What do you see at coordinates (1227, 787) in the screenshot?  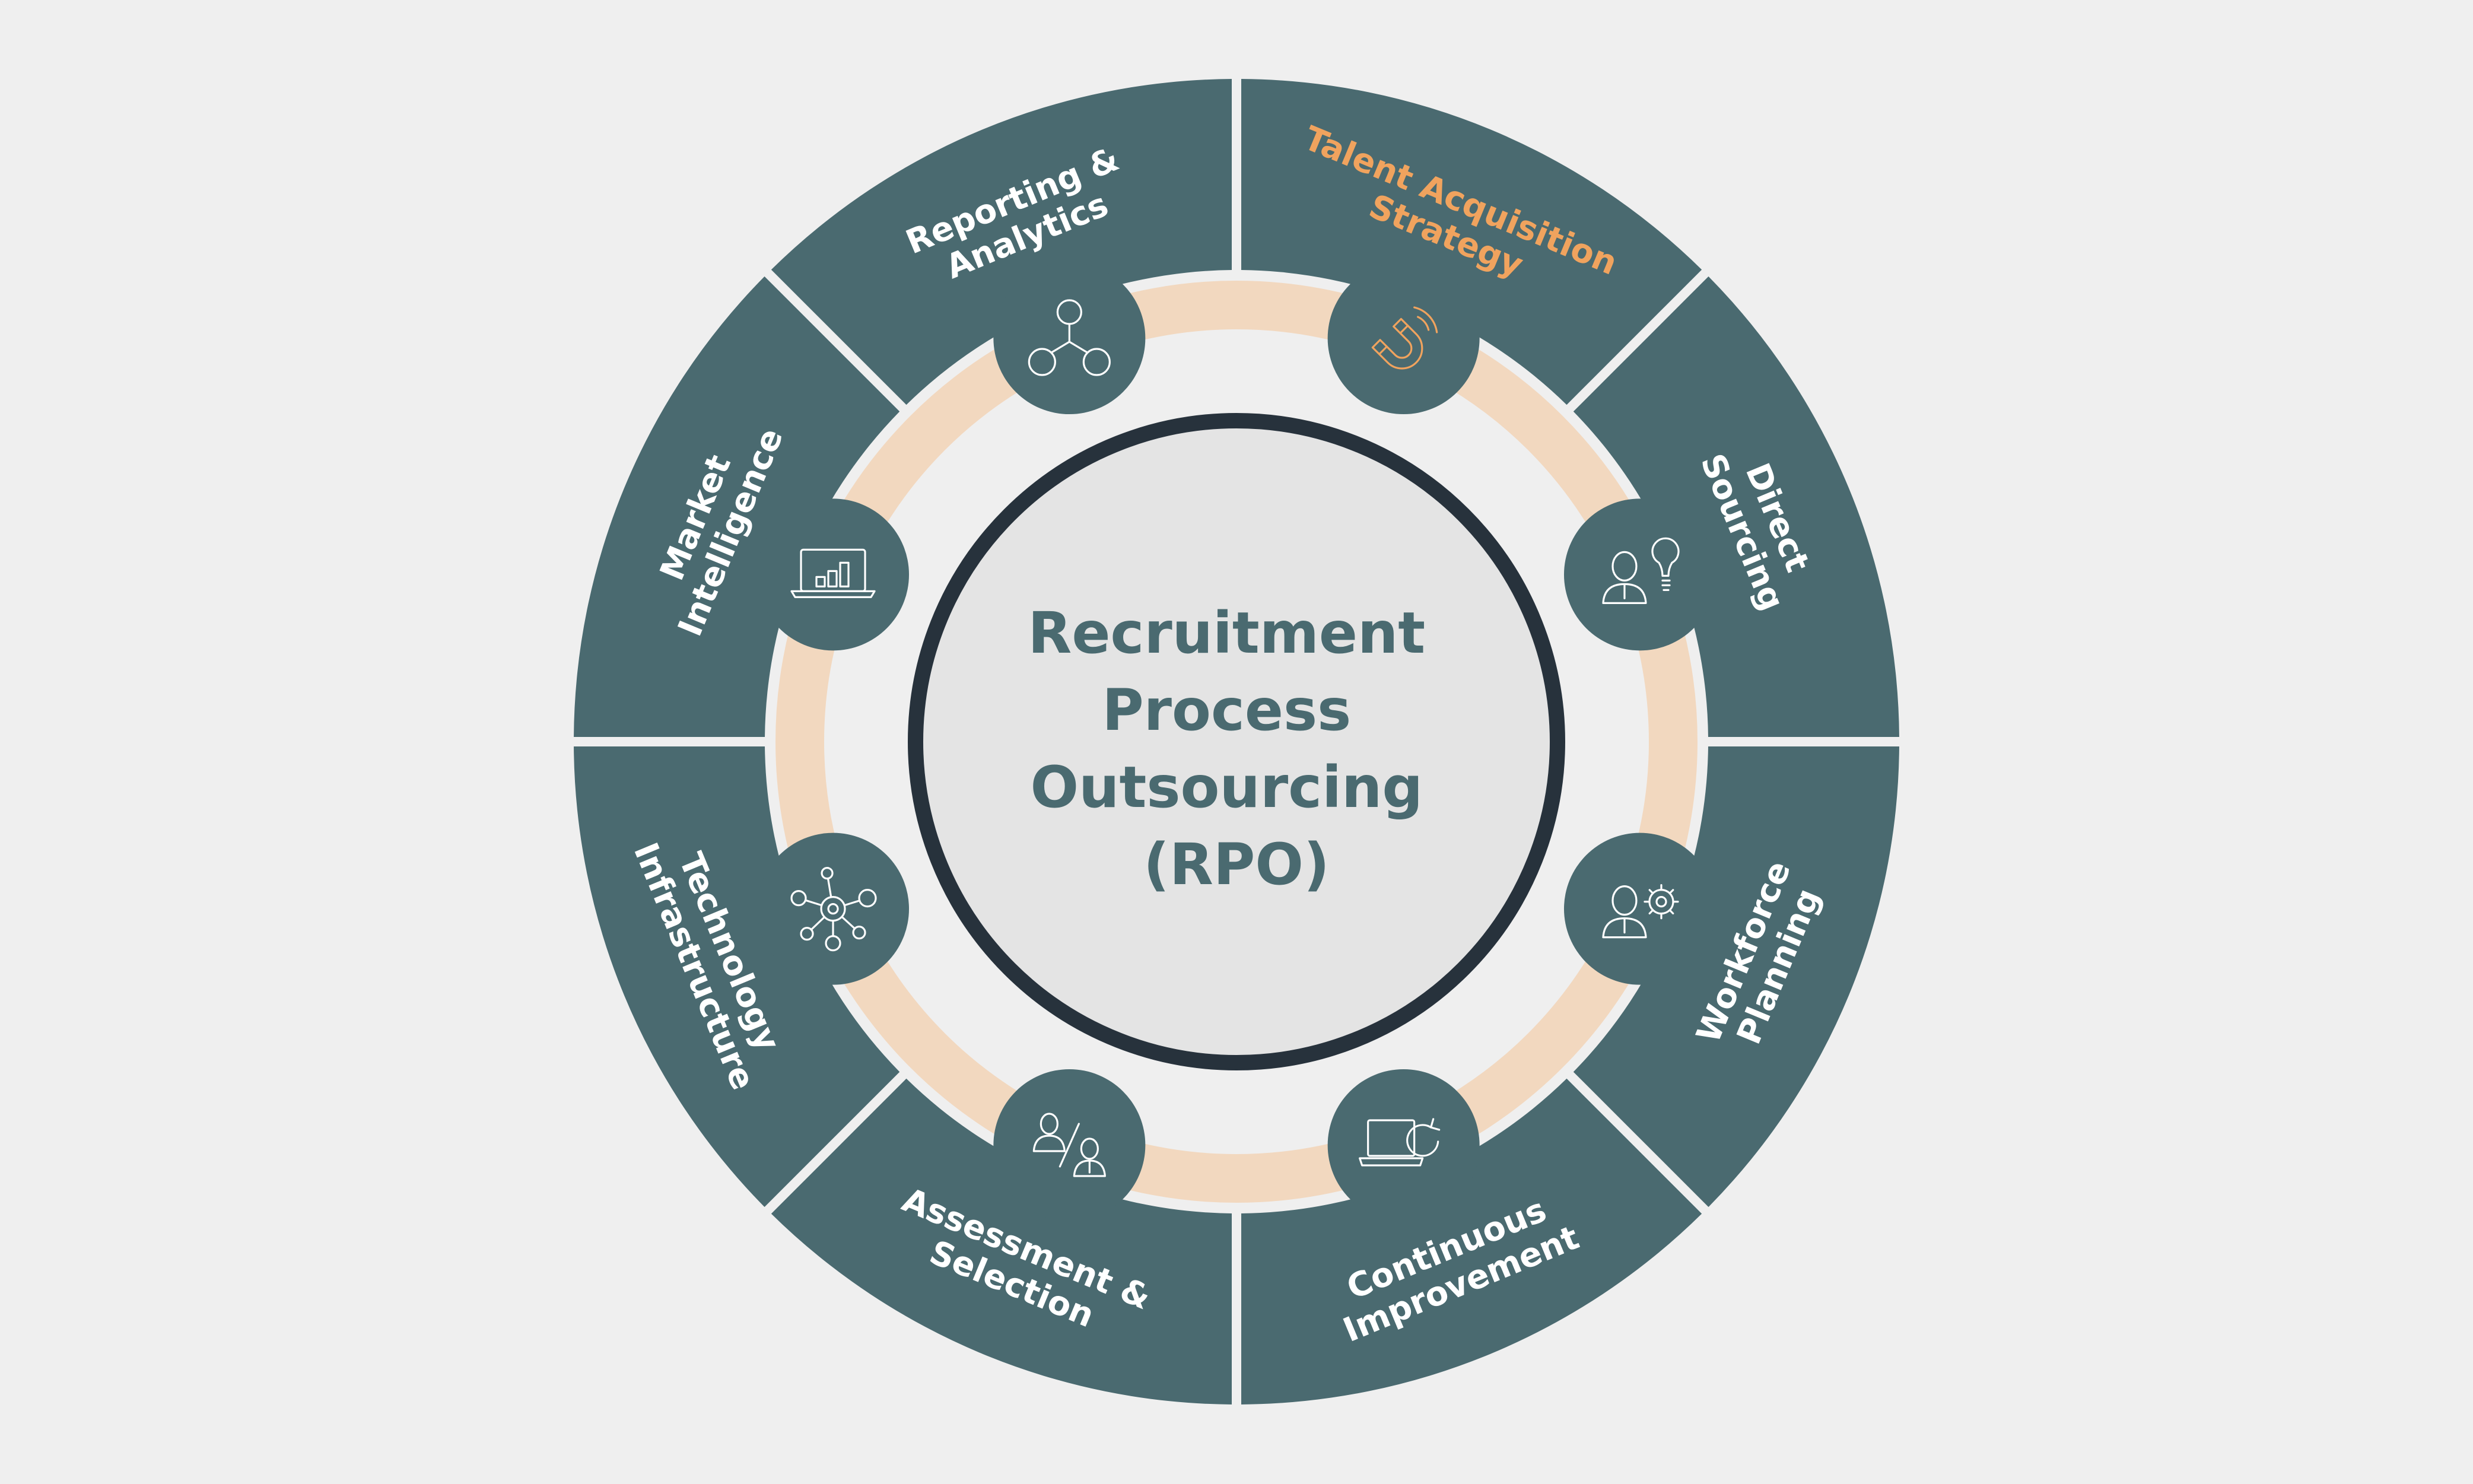 I see `center-title-line-3: Outsourcing` at bounding box center [1227, 787].